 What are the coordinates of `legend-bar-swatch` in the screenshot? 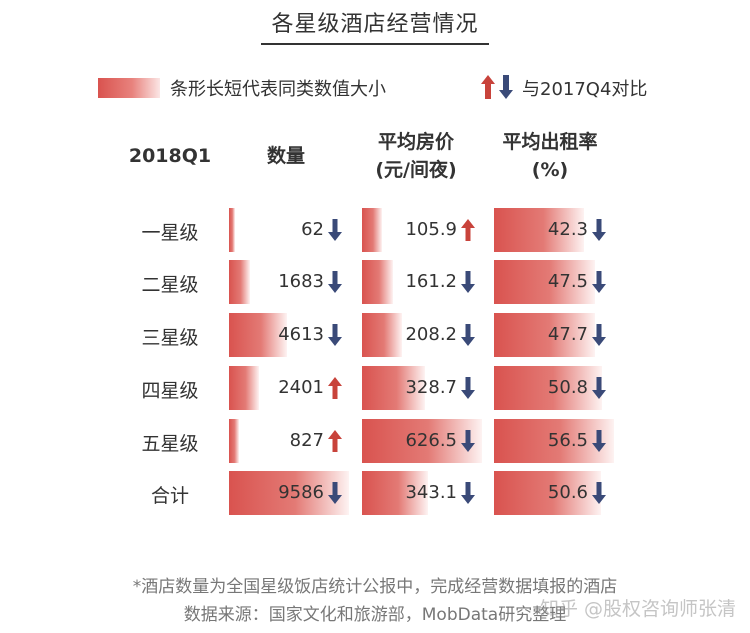 It's located at (129, 88).